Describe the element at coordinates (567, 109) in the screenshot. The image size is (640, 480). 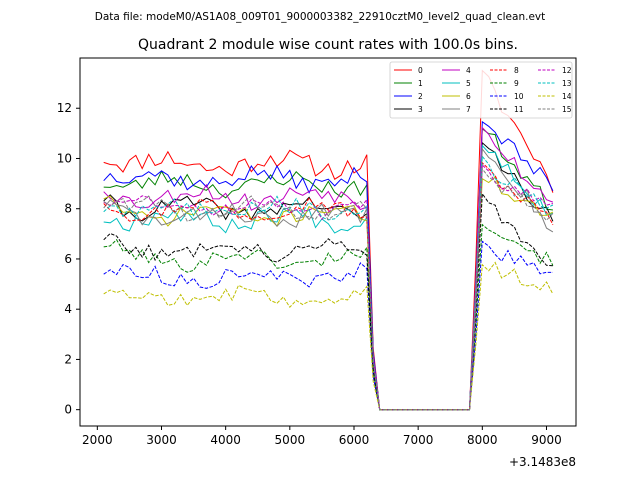
I see `legend-label-15: 15` at that location.